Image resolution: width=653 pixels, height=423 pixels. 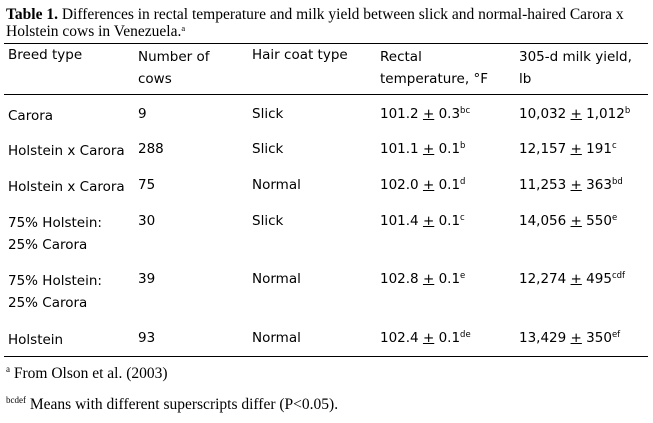 What do you see at coordinates (463, 182) in the screenshot?
I see `temp-superscript: d` at bounding box center [463, 182].